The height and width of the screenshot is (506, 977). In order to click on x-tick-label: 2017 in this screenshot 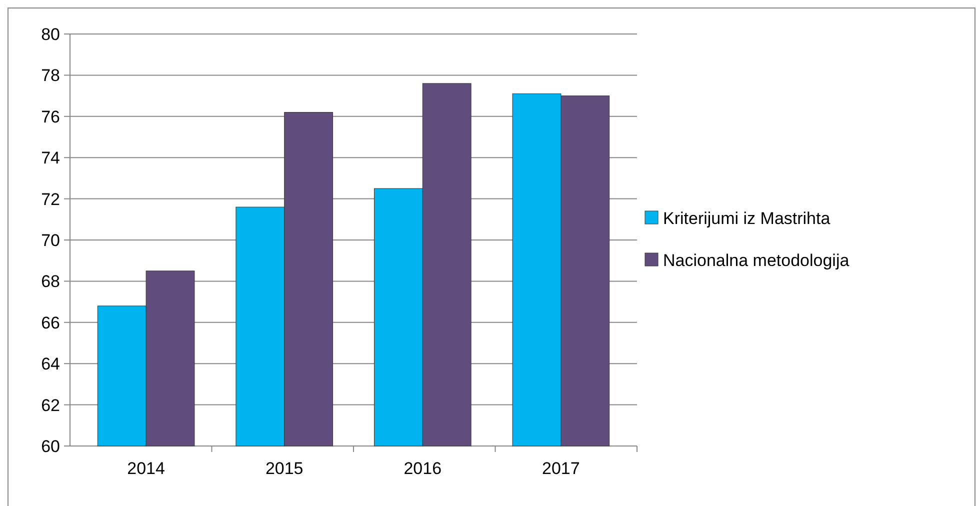, I will do `click(561, 468)`.